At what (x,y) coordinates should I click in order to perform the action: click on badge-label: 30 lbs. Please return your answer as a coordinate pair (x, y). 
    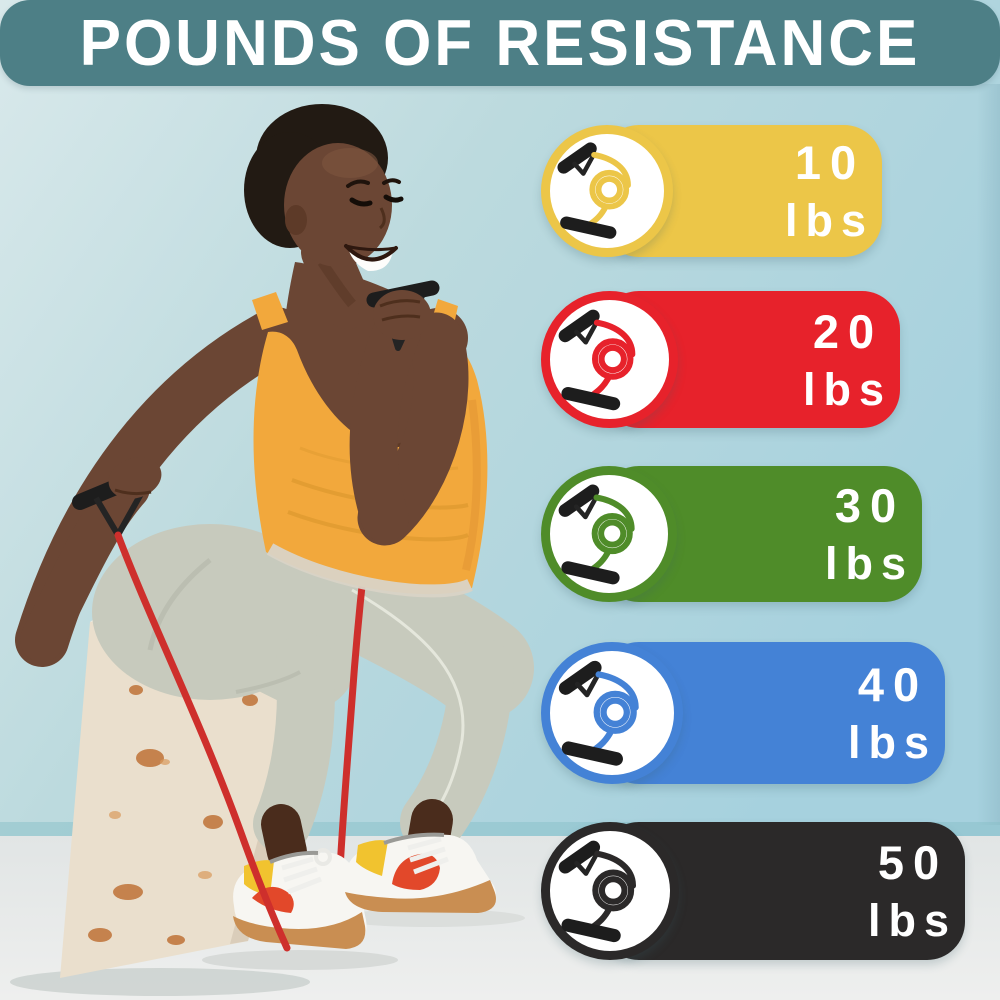
    Looking at the image, I should click on (865, 534).